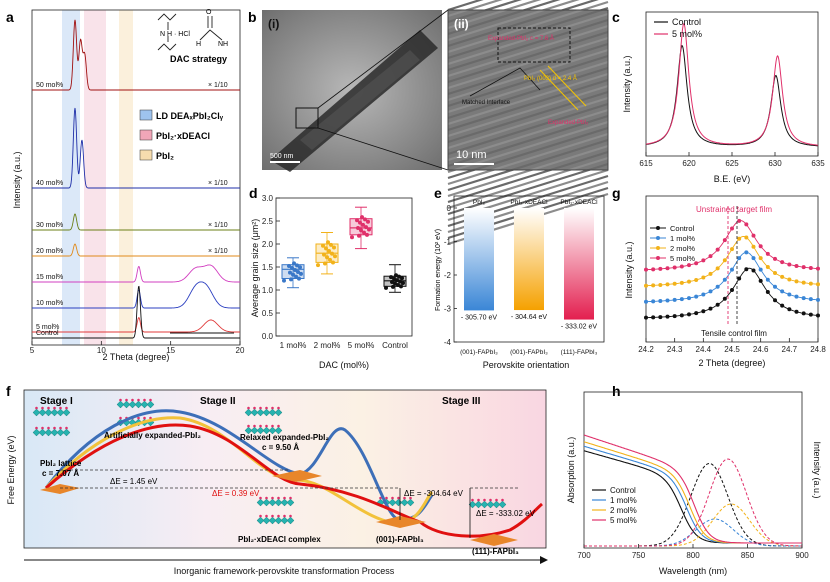 The height and width of the screenshot is (582, 830). I want to click on xrd-label-1: 40 mol%, so click(49, 183).